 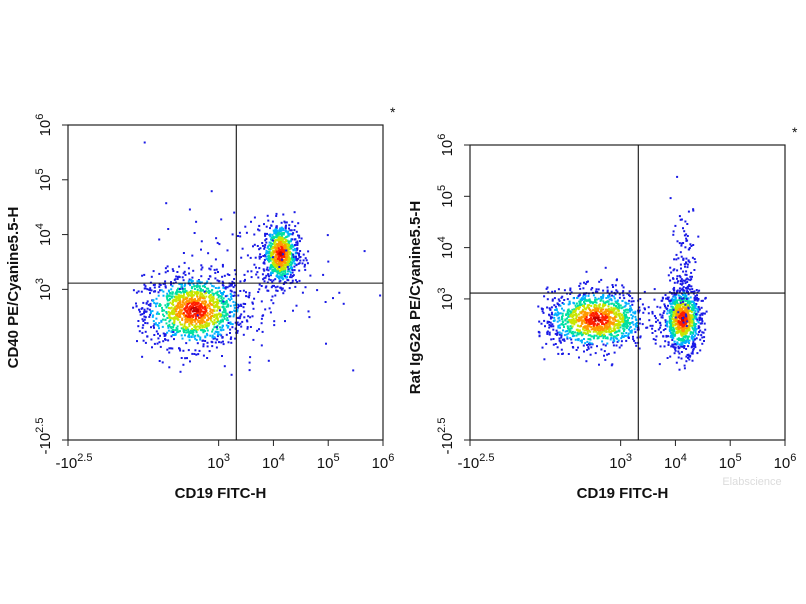 What do you see at coordinates (446, 299) in the screenshot?
I see `y-tick-label: 103` at bounding box center [446, 299].